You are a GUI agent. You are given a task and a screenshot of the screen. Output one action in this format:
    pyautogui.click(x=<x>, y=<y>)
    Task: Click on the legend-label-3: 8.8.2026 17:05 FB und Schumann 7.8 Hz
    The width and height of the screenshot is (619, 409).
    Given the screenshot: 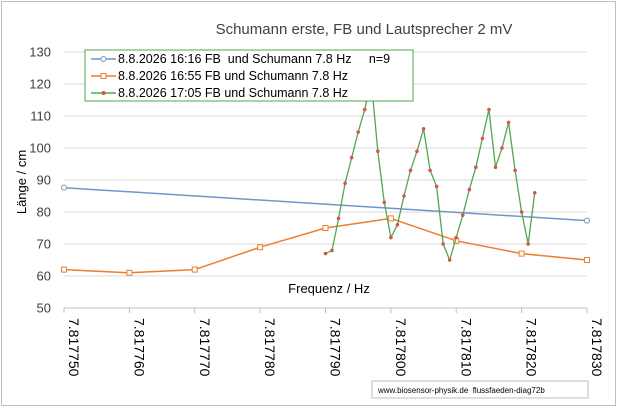 What is the action you would take?
    pyautogui.click(x=233, y=93)
    